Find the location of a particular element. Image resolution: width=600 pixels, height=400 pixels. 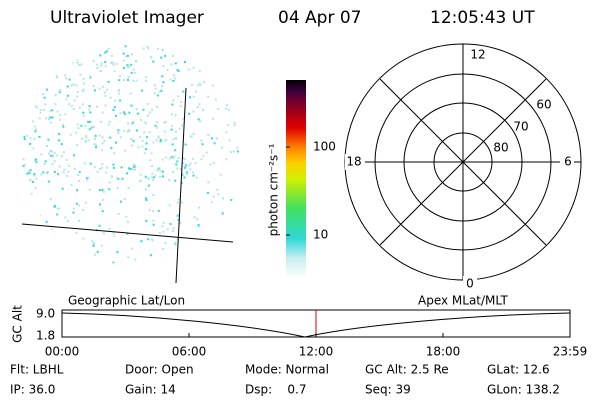

lat-label: 60 is located at coordinates (543, 105).